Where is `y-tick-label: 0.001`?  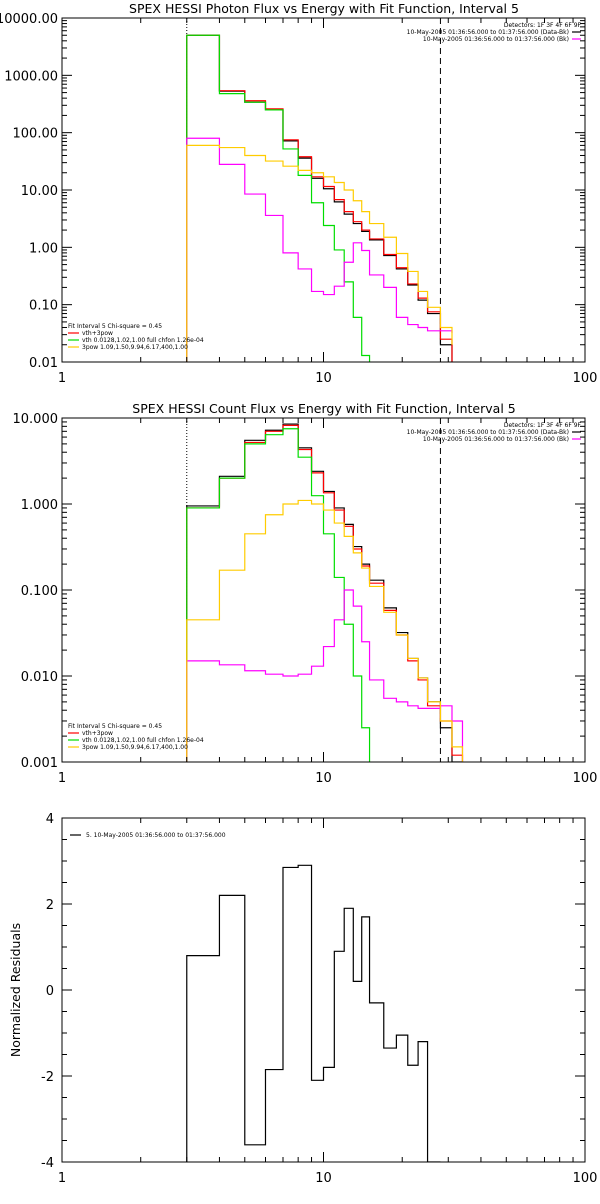
y-tick-label: 0.001 is located at coordinates (39, 763).